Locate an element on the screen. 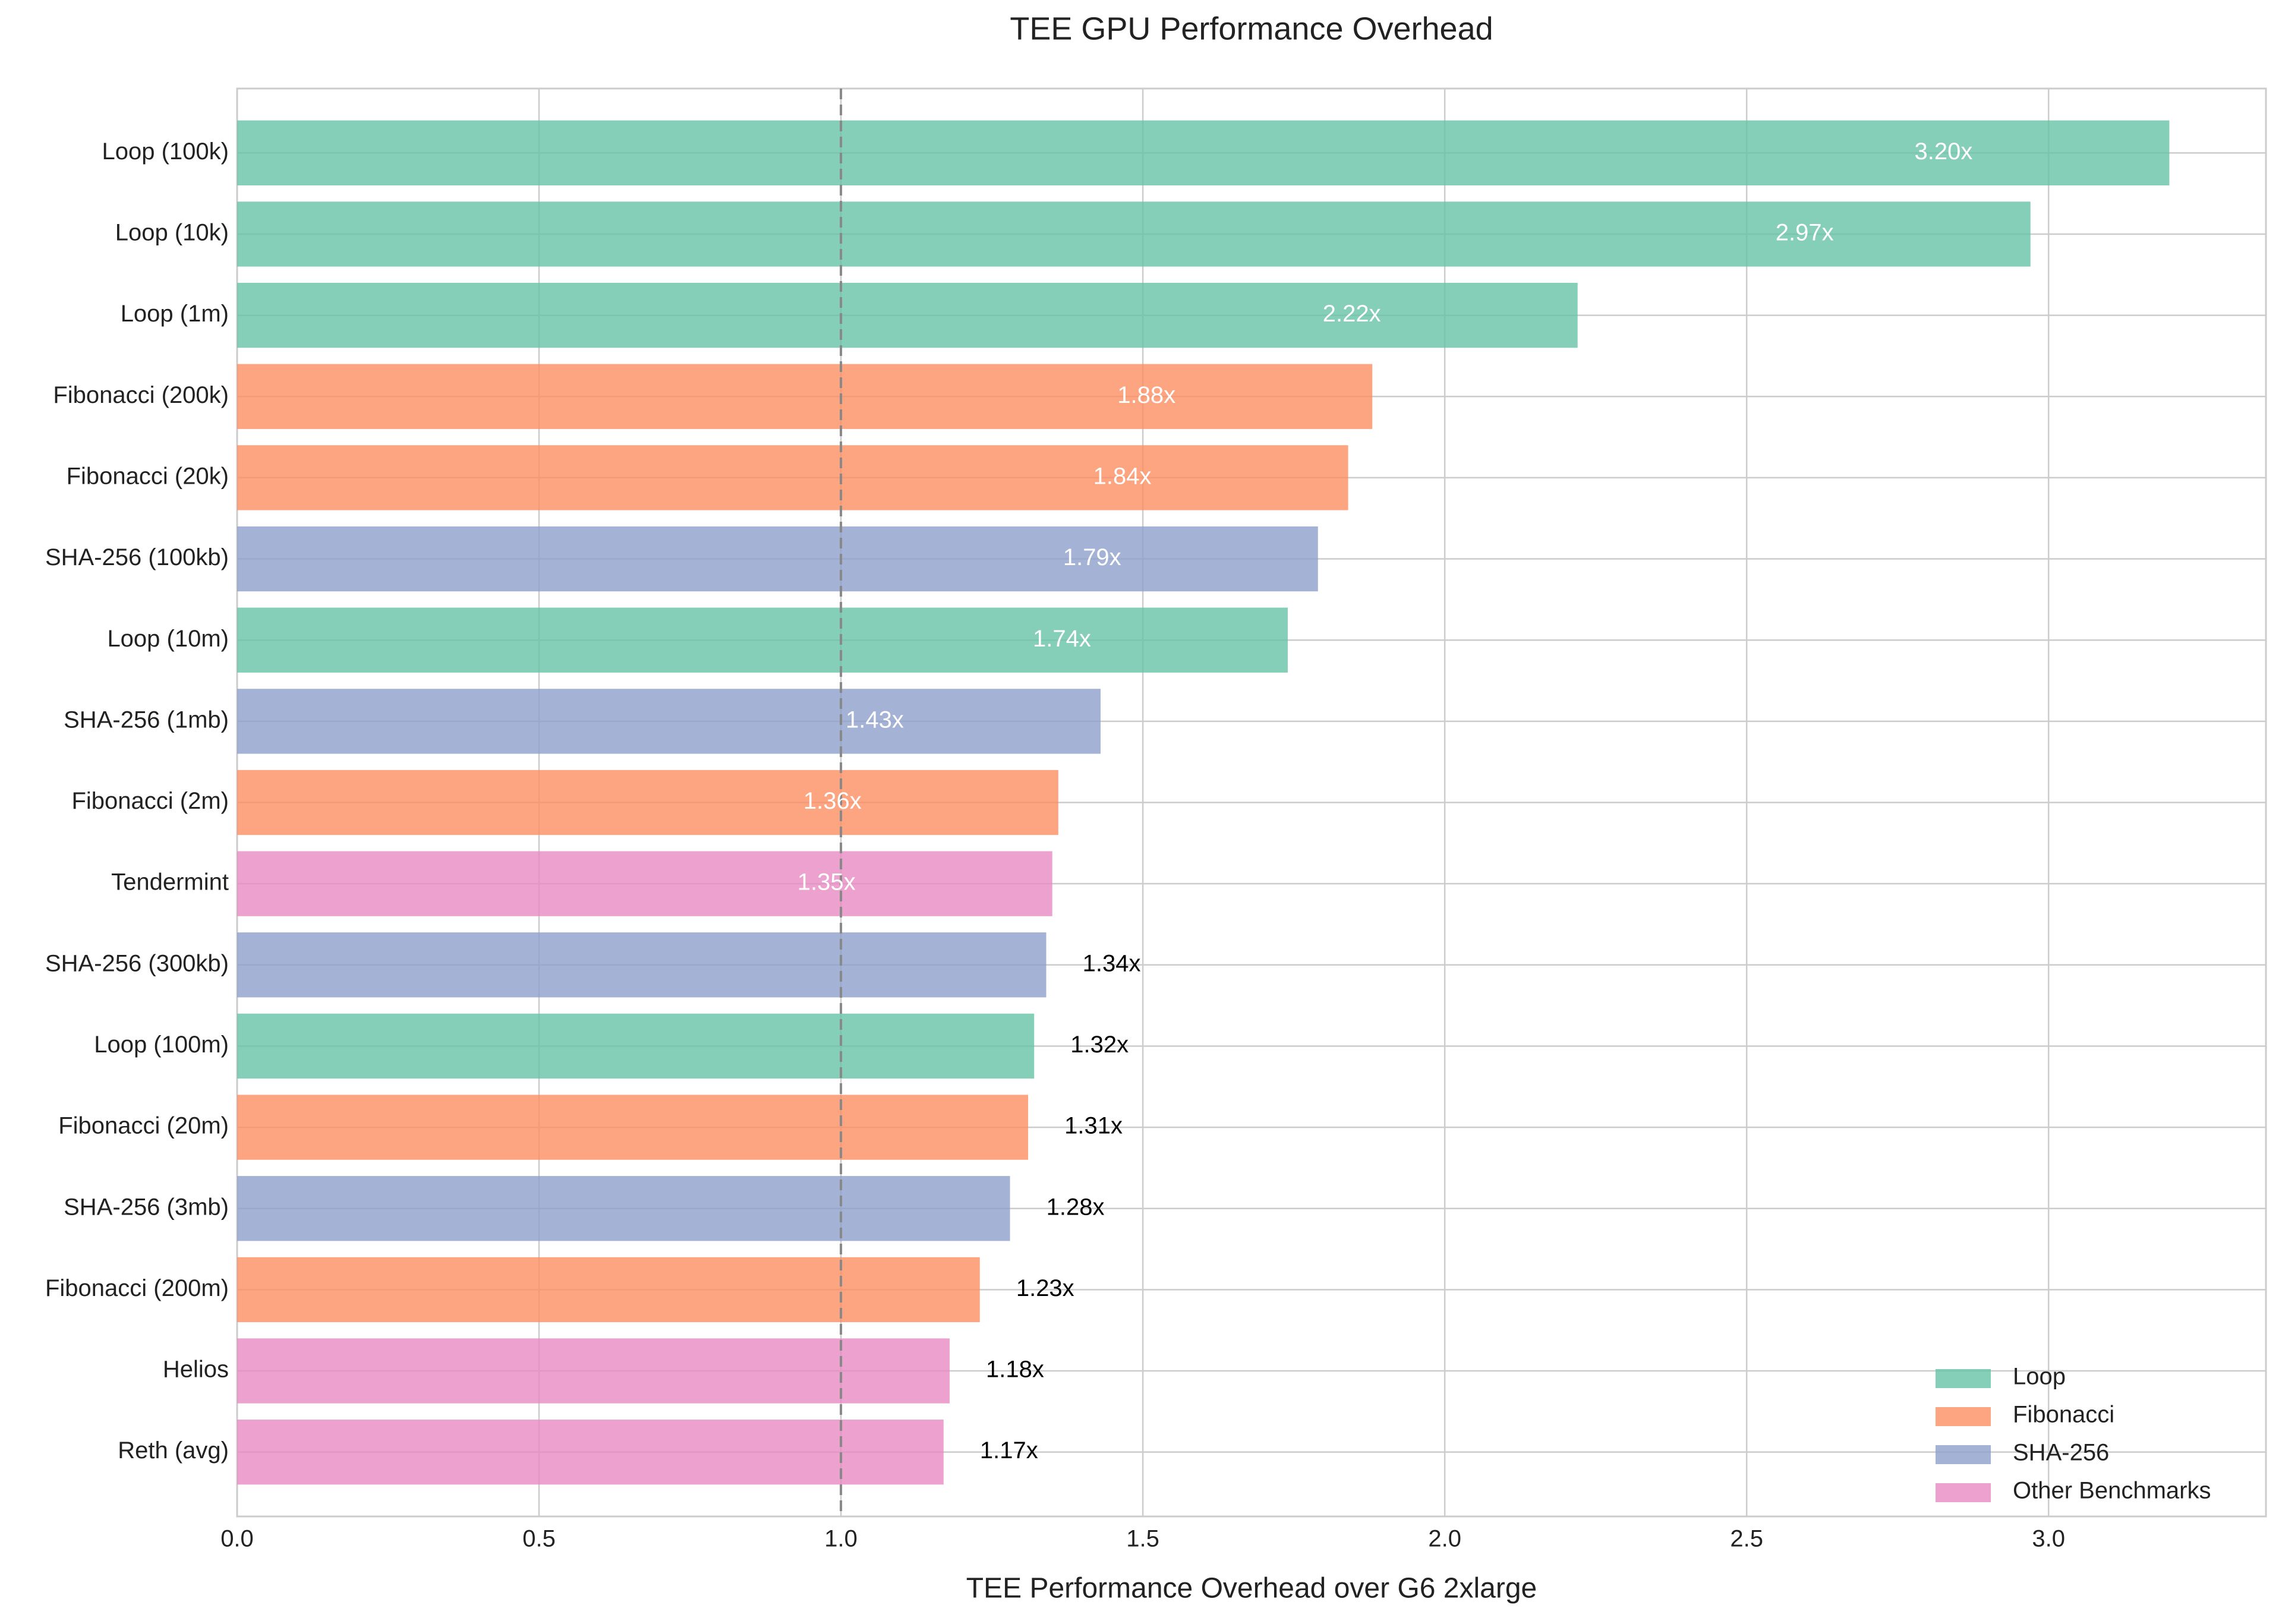  y-tick-label: Loop (10m) is located at coordinates (168, 639).